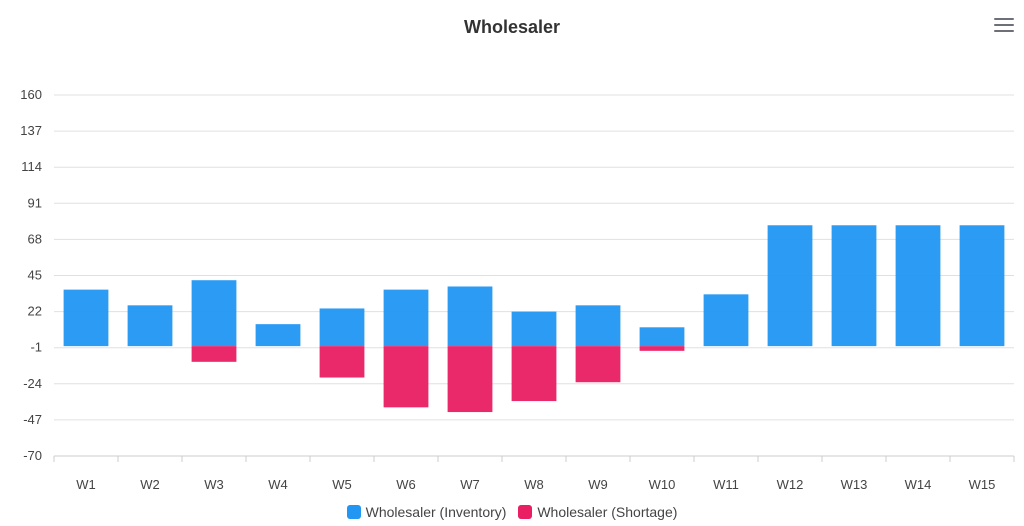 The image size is (1024, 526). What do you see at coordinates (790, 484) in the screenshot?
I see `x-tick-label: W12` at bounding box center [790, 484].